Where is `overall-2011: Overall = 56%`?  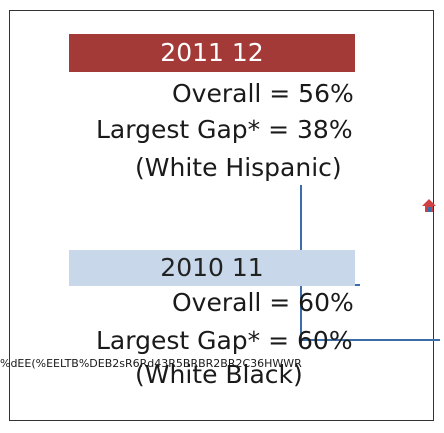
overall-2011: Overall = 56% is located at coordinates (263, 93).